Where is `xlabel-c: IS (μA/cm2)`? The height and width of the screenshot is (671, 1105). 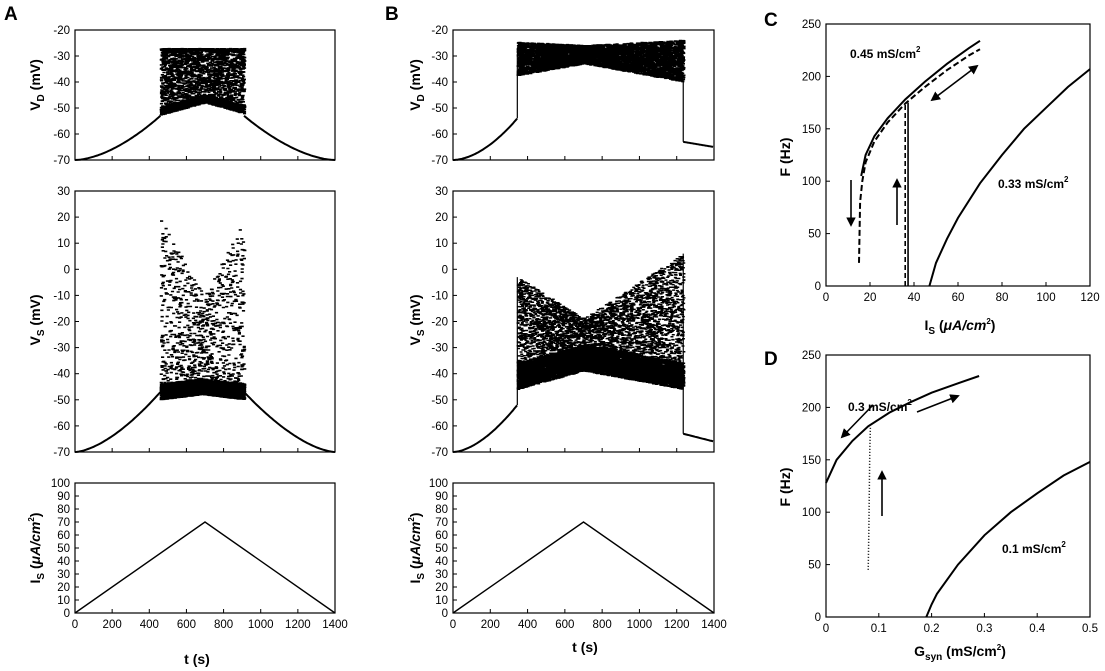
xlabel-c: IS (μA/cm2) is located at coordinates (960, 327).